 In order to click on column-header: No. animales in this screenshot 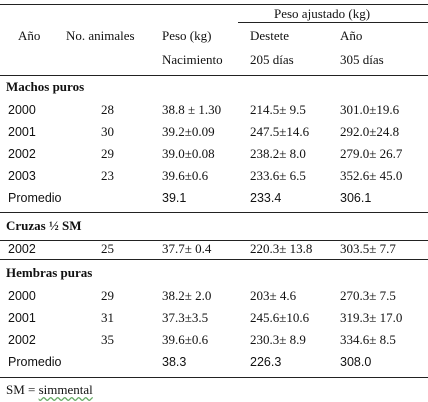, I will do `click(100, 35)`.